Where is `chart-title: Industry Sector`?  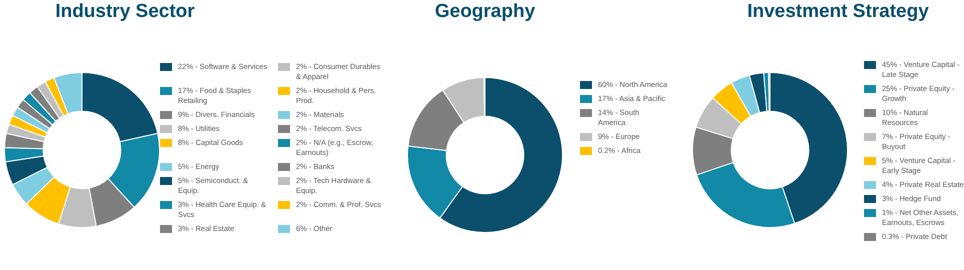
chart-title: Industry Sector is located at coordinates (125, 12).